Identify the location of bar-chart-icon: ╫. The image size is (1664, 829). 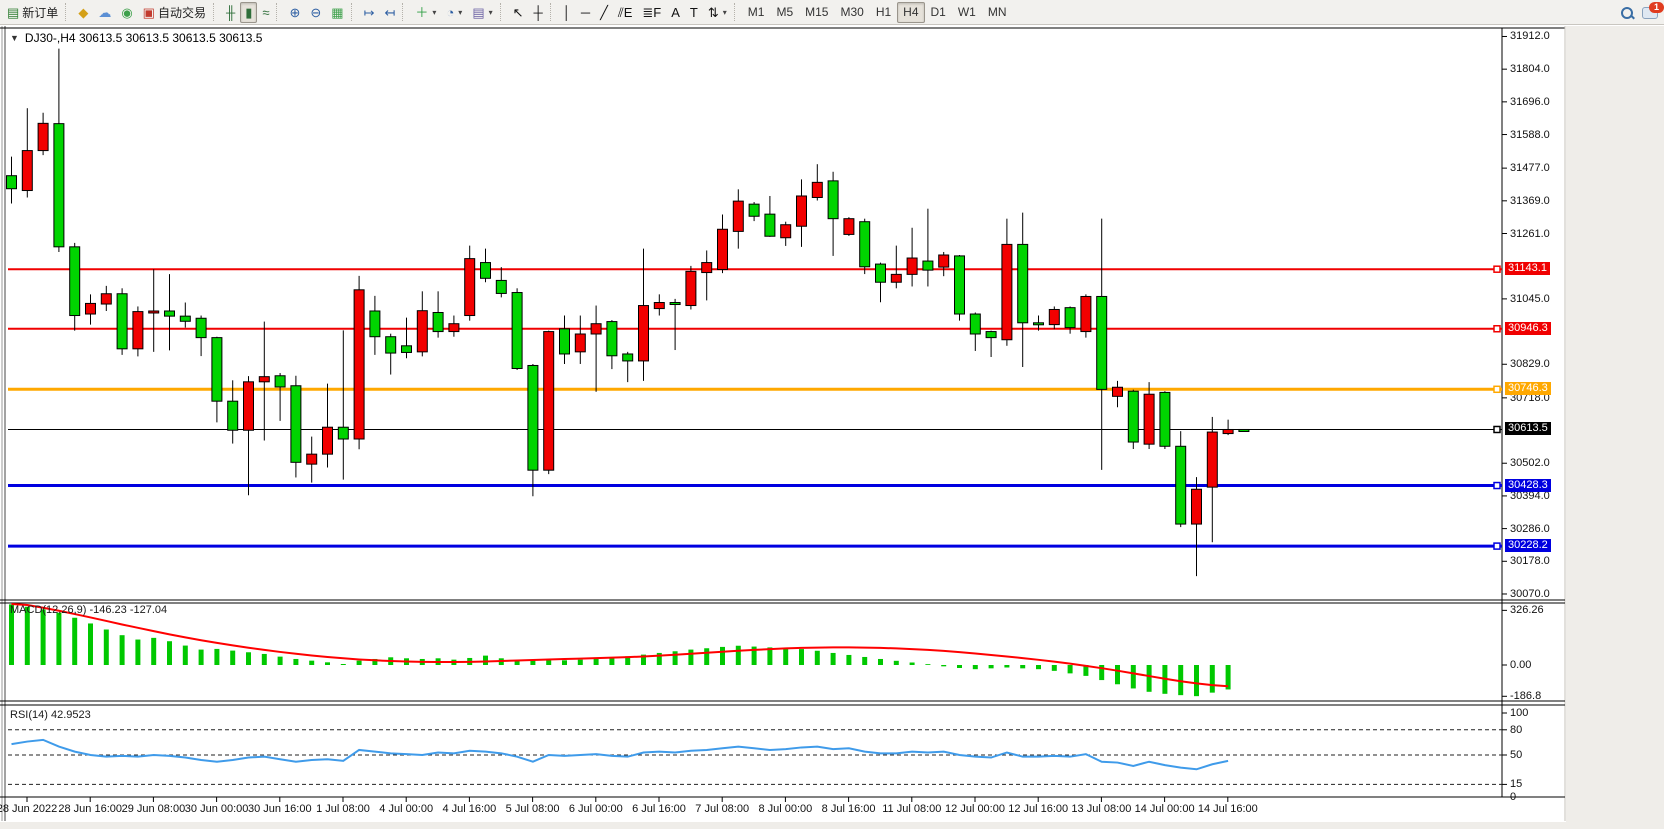
(230, 12).